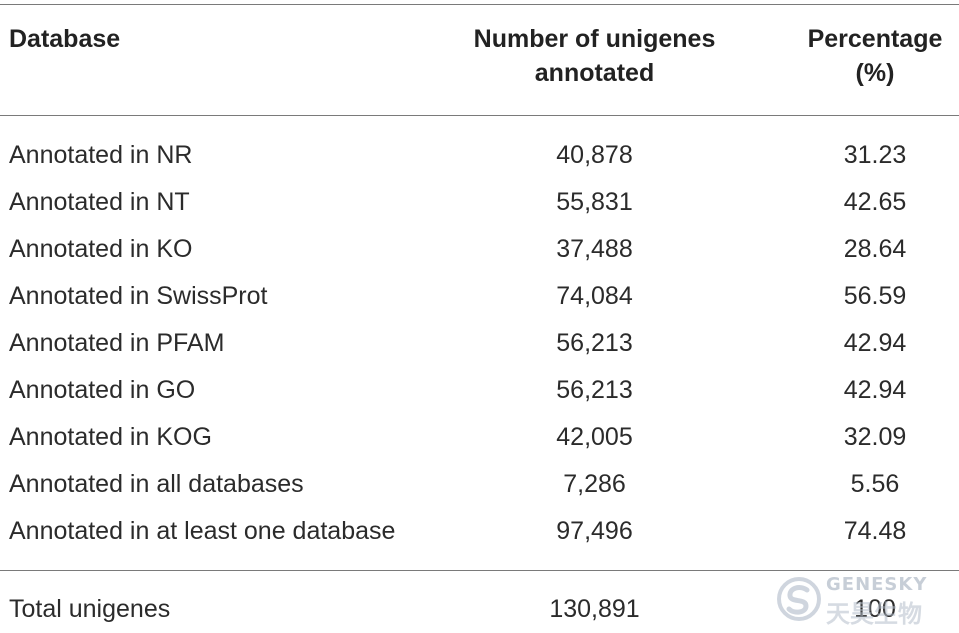  What do you see at coordinates (594, 484) in the screenshot?
I see `cell-unigenes: 7,286` at bounding box center [594, 484].